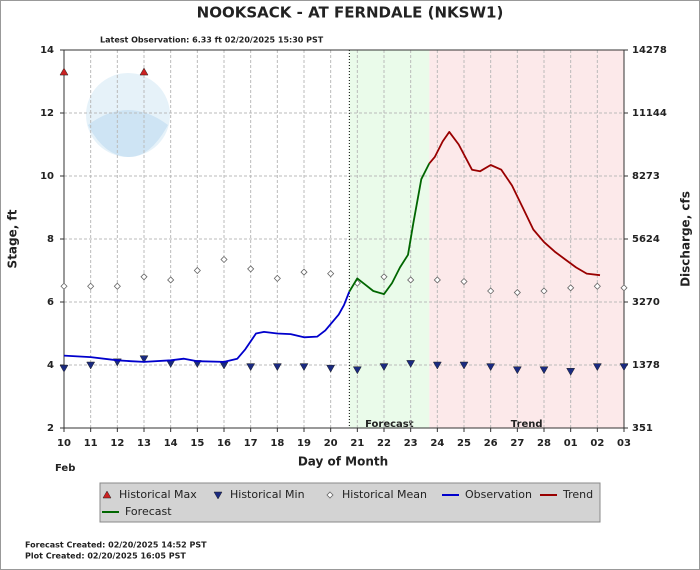 Image resolution: width=700 pixels, height=570 pixels. I want to click on logo-wave, so click(128, 134).